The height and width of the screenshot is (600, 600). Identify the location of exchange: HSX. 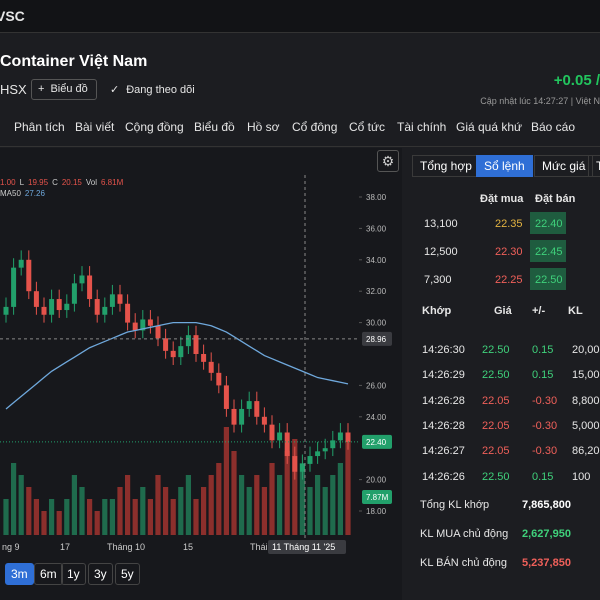
(13, 89).